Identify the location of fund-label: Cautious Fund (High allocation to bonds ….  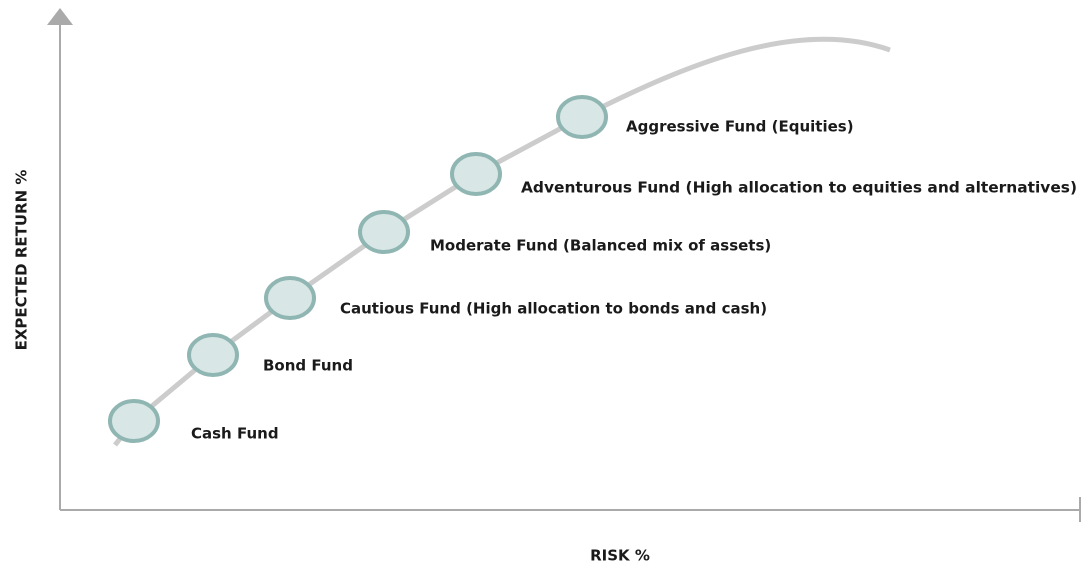
(553, 309).